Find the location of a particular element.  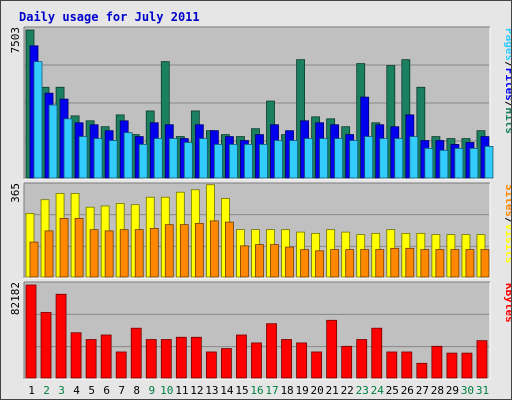

day-label-19: 19 is located at coordinates (301, 390).